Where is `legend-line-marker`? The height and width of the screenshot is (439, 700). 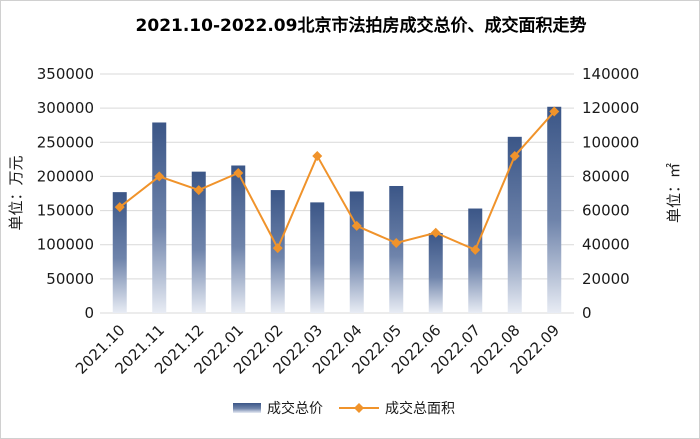 legend-line-marker is located at coordinates (359, 408).